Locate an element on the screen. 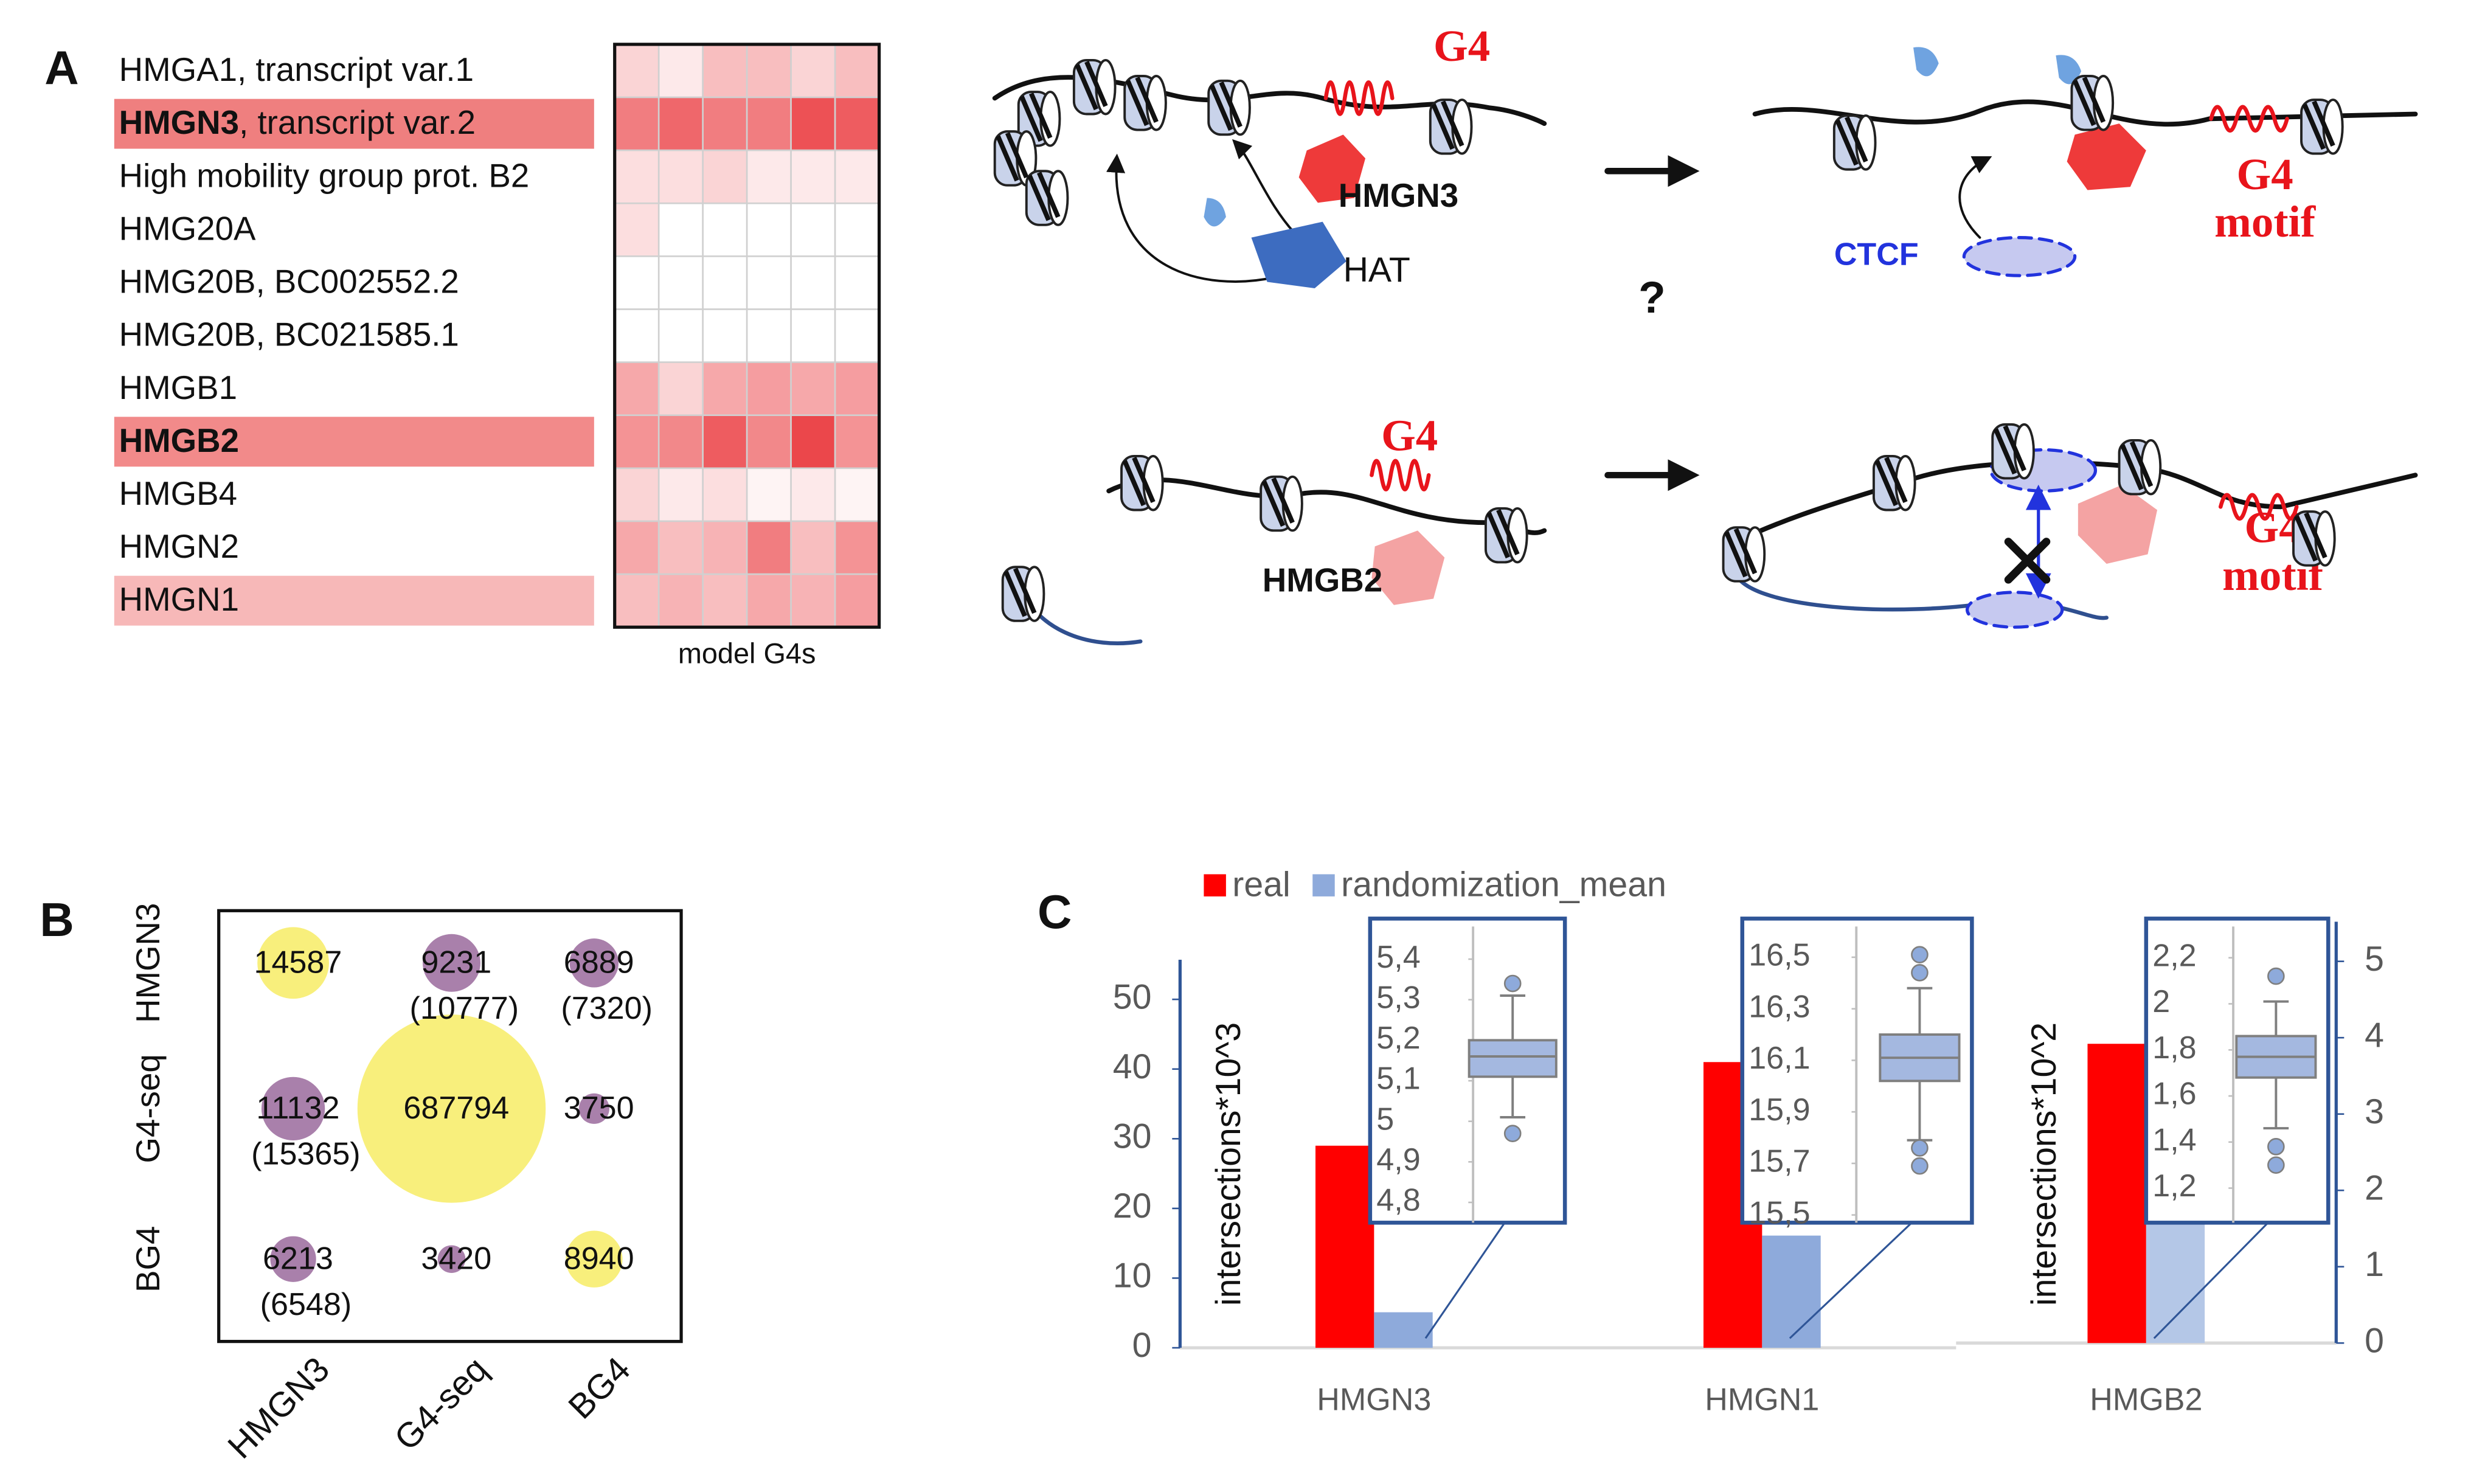  heatmap-frame is located at coordinates (747, 336).